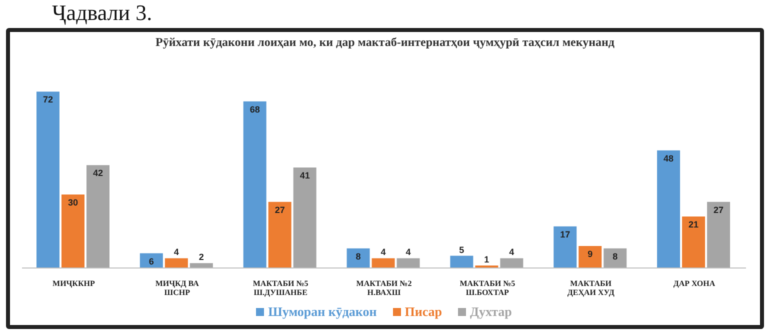  Describe the element at coordinates (102, 13) in the screenshot. I see `text: Ҷадвали 3.` at that location.